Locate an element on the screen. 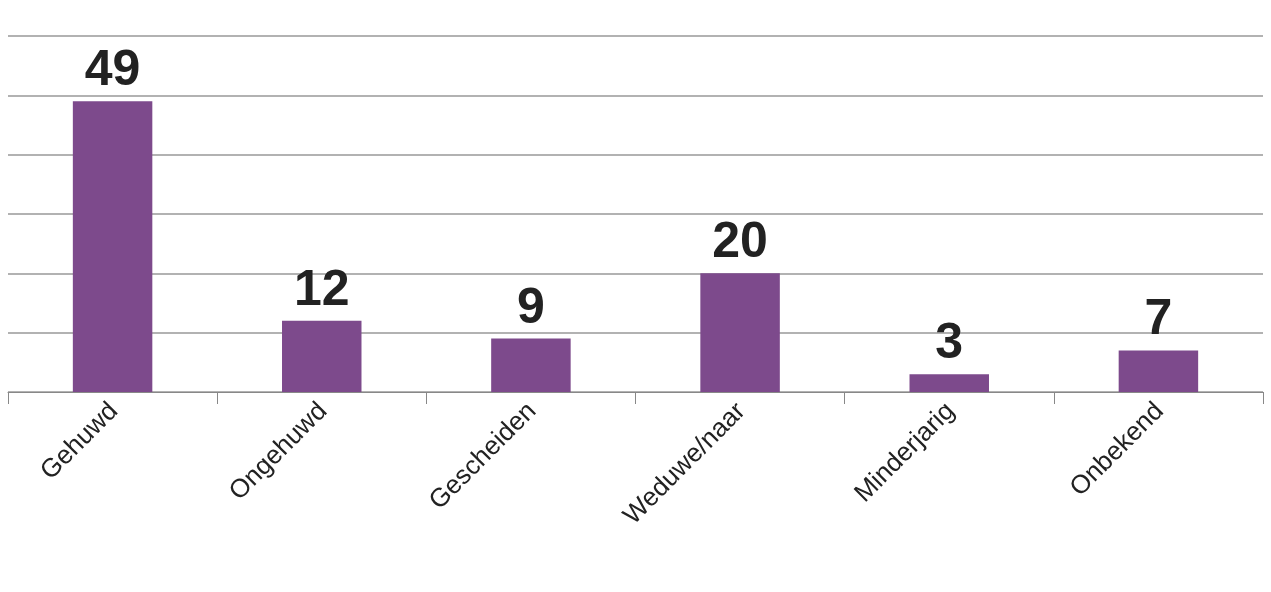 The image size is (1271, 592). data-label: 20 is located at coordinates (740, 240).